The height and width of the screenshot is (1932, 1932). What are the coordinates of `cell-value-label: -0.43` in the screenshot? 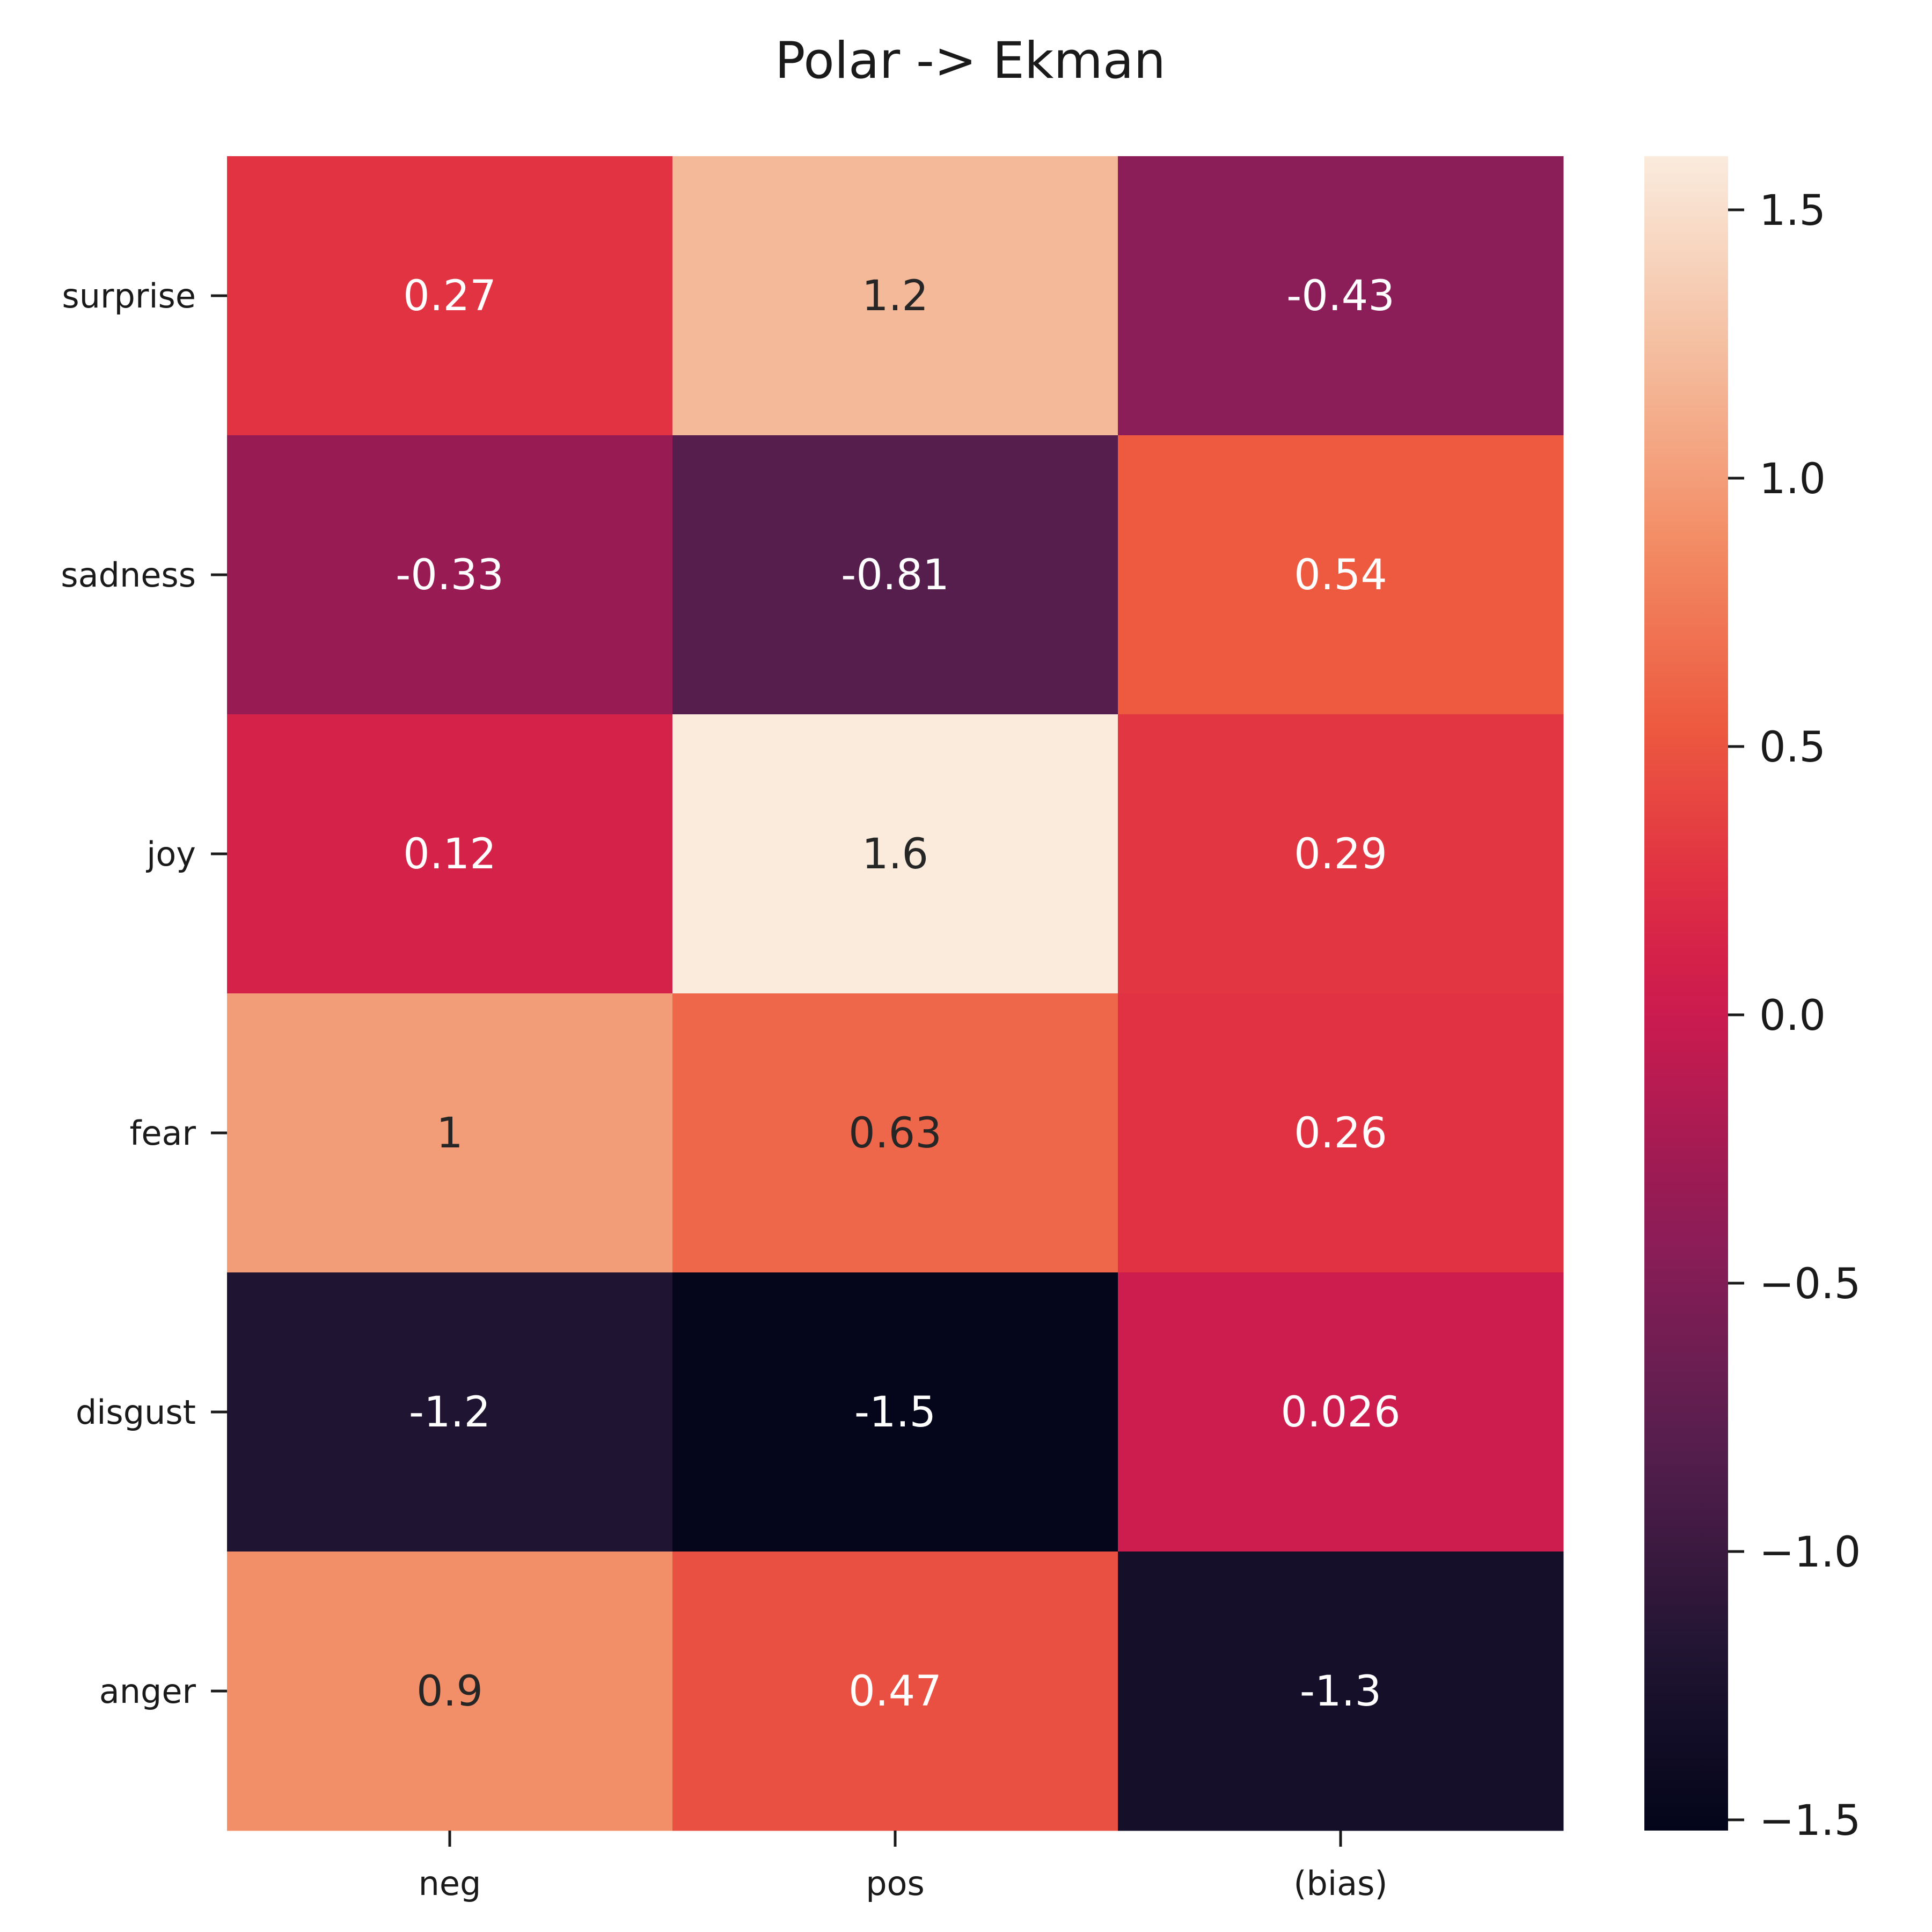 It's located at (1340, 296).